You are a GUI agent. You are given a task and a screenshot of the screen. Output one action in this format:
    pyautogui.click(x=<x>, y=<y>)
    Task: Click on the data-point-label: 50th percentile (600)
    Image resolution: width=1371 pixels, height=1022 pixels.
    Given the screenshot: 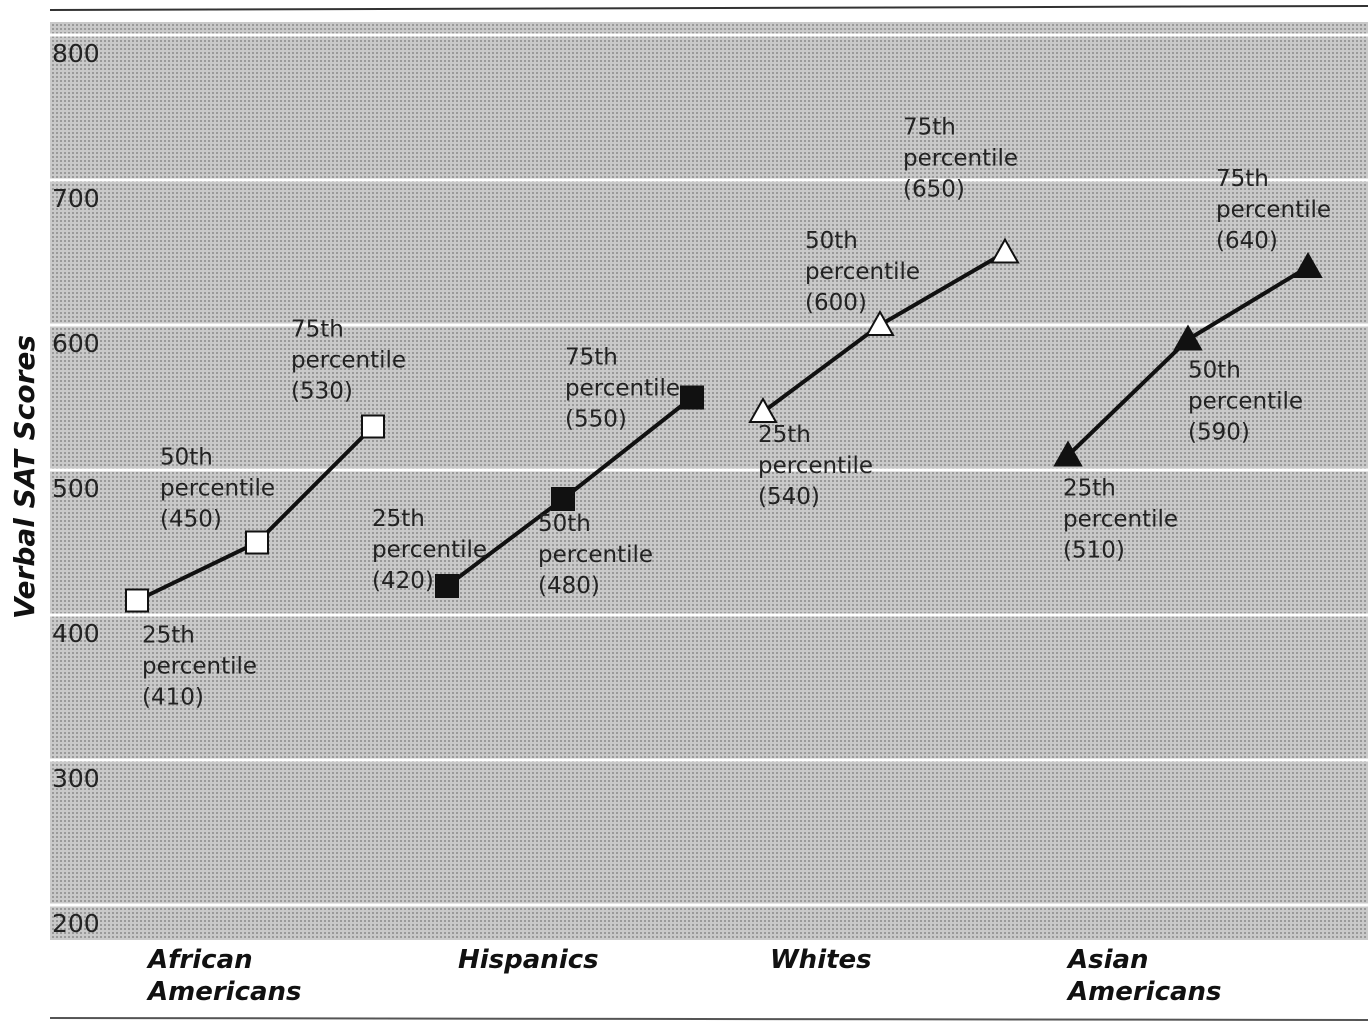 What is the action you would take?
    pyautogui.click(x=862, y=272)
    